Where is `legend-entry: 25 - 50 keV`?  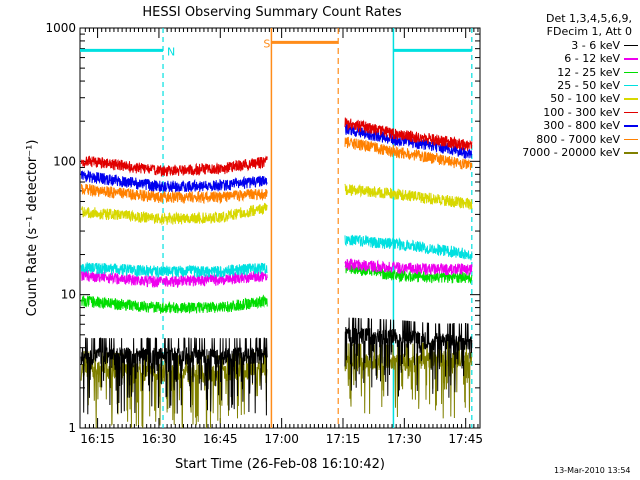
legend-entry: 25 - 50 keV is located at coordinates (560, 85).